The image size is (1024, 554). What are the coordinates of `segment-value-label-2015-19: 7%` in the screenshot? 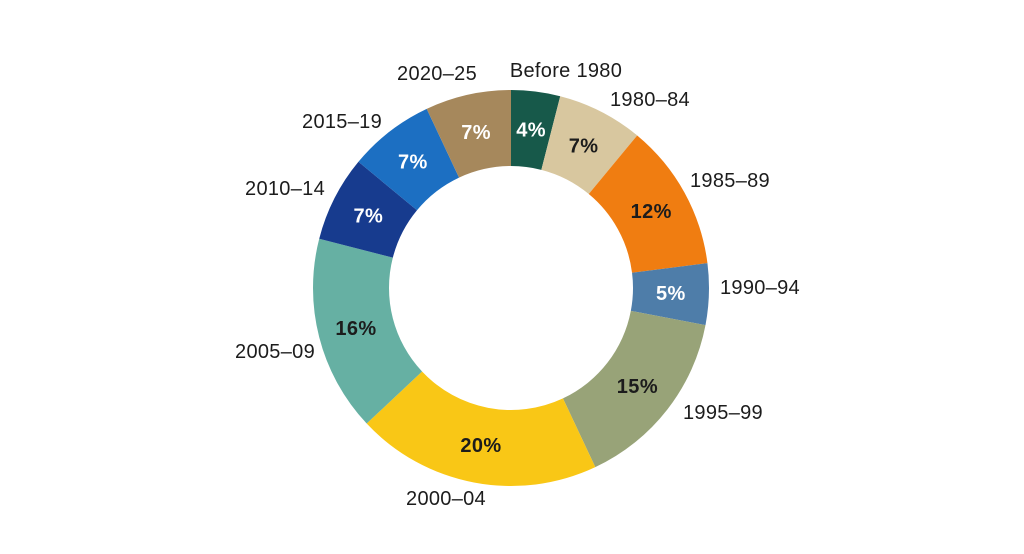 It's located at (413, 163).